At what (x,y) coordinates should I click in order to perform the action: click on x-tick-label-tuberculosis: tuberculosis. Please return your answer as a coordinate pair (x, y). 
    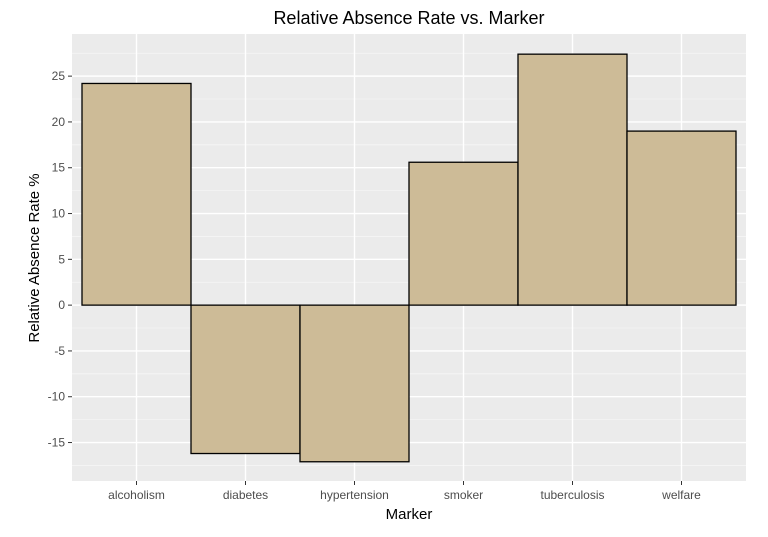
    Looking at the image, I should click on (572, 495).